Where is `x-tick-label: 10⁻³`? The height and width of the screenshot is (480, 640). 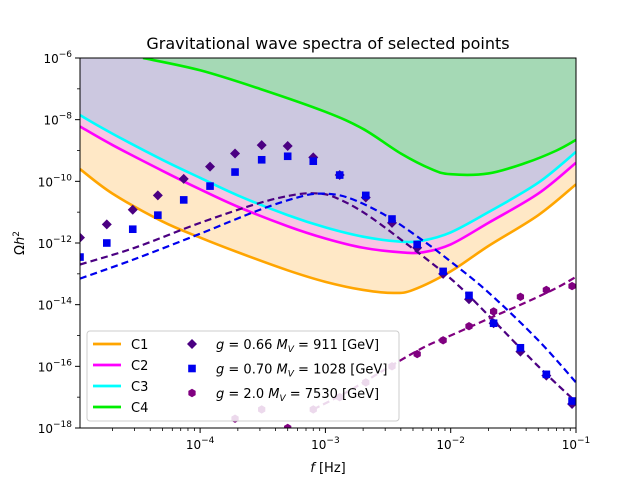 x-tick-label: 10⁻³ is located at coordinates (325, 444).